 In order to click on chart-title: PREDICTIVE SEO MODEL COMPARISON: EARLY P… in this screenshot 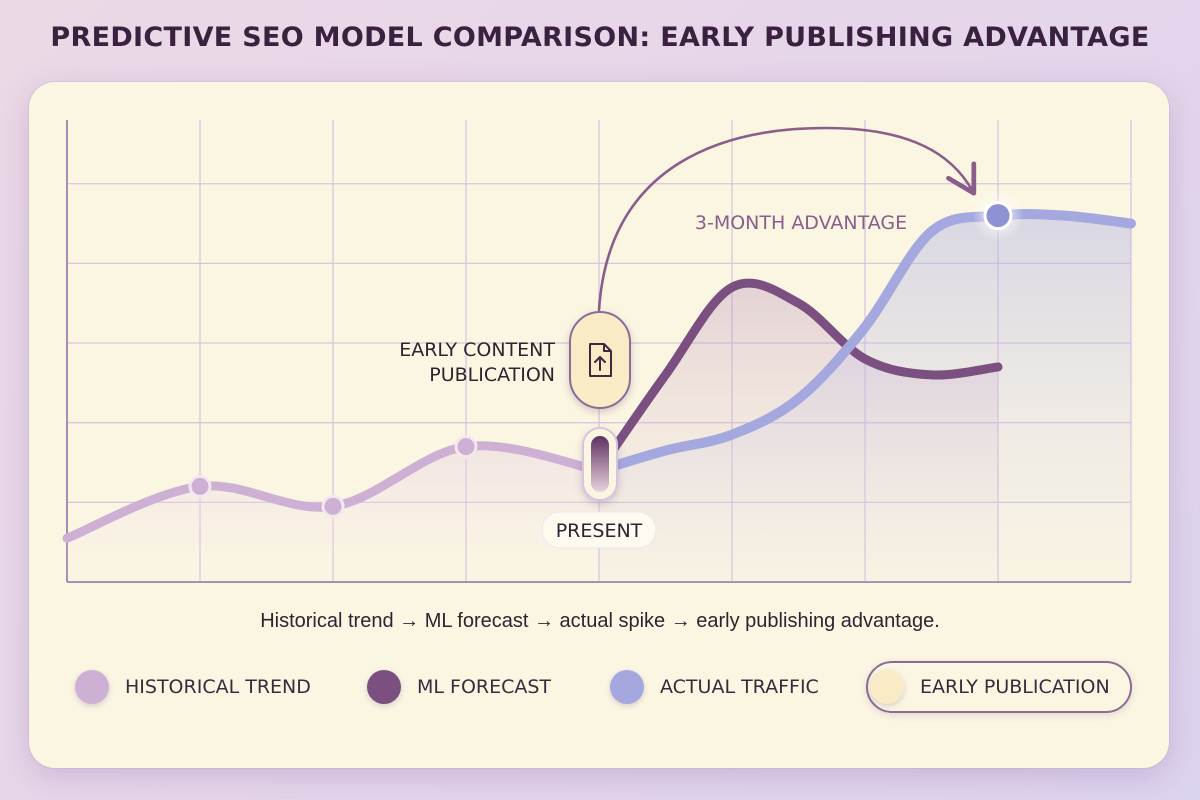, I will do `click(600, 37)`.